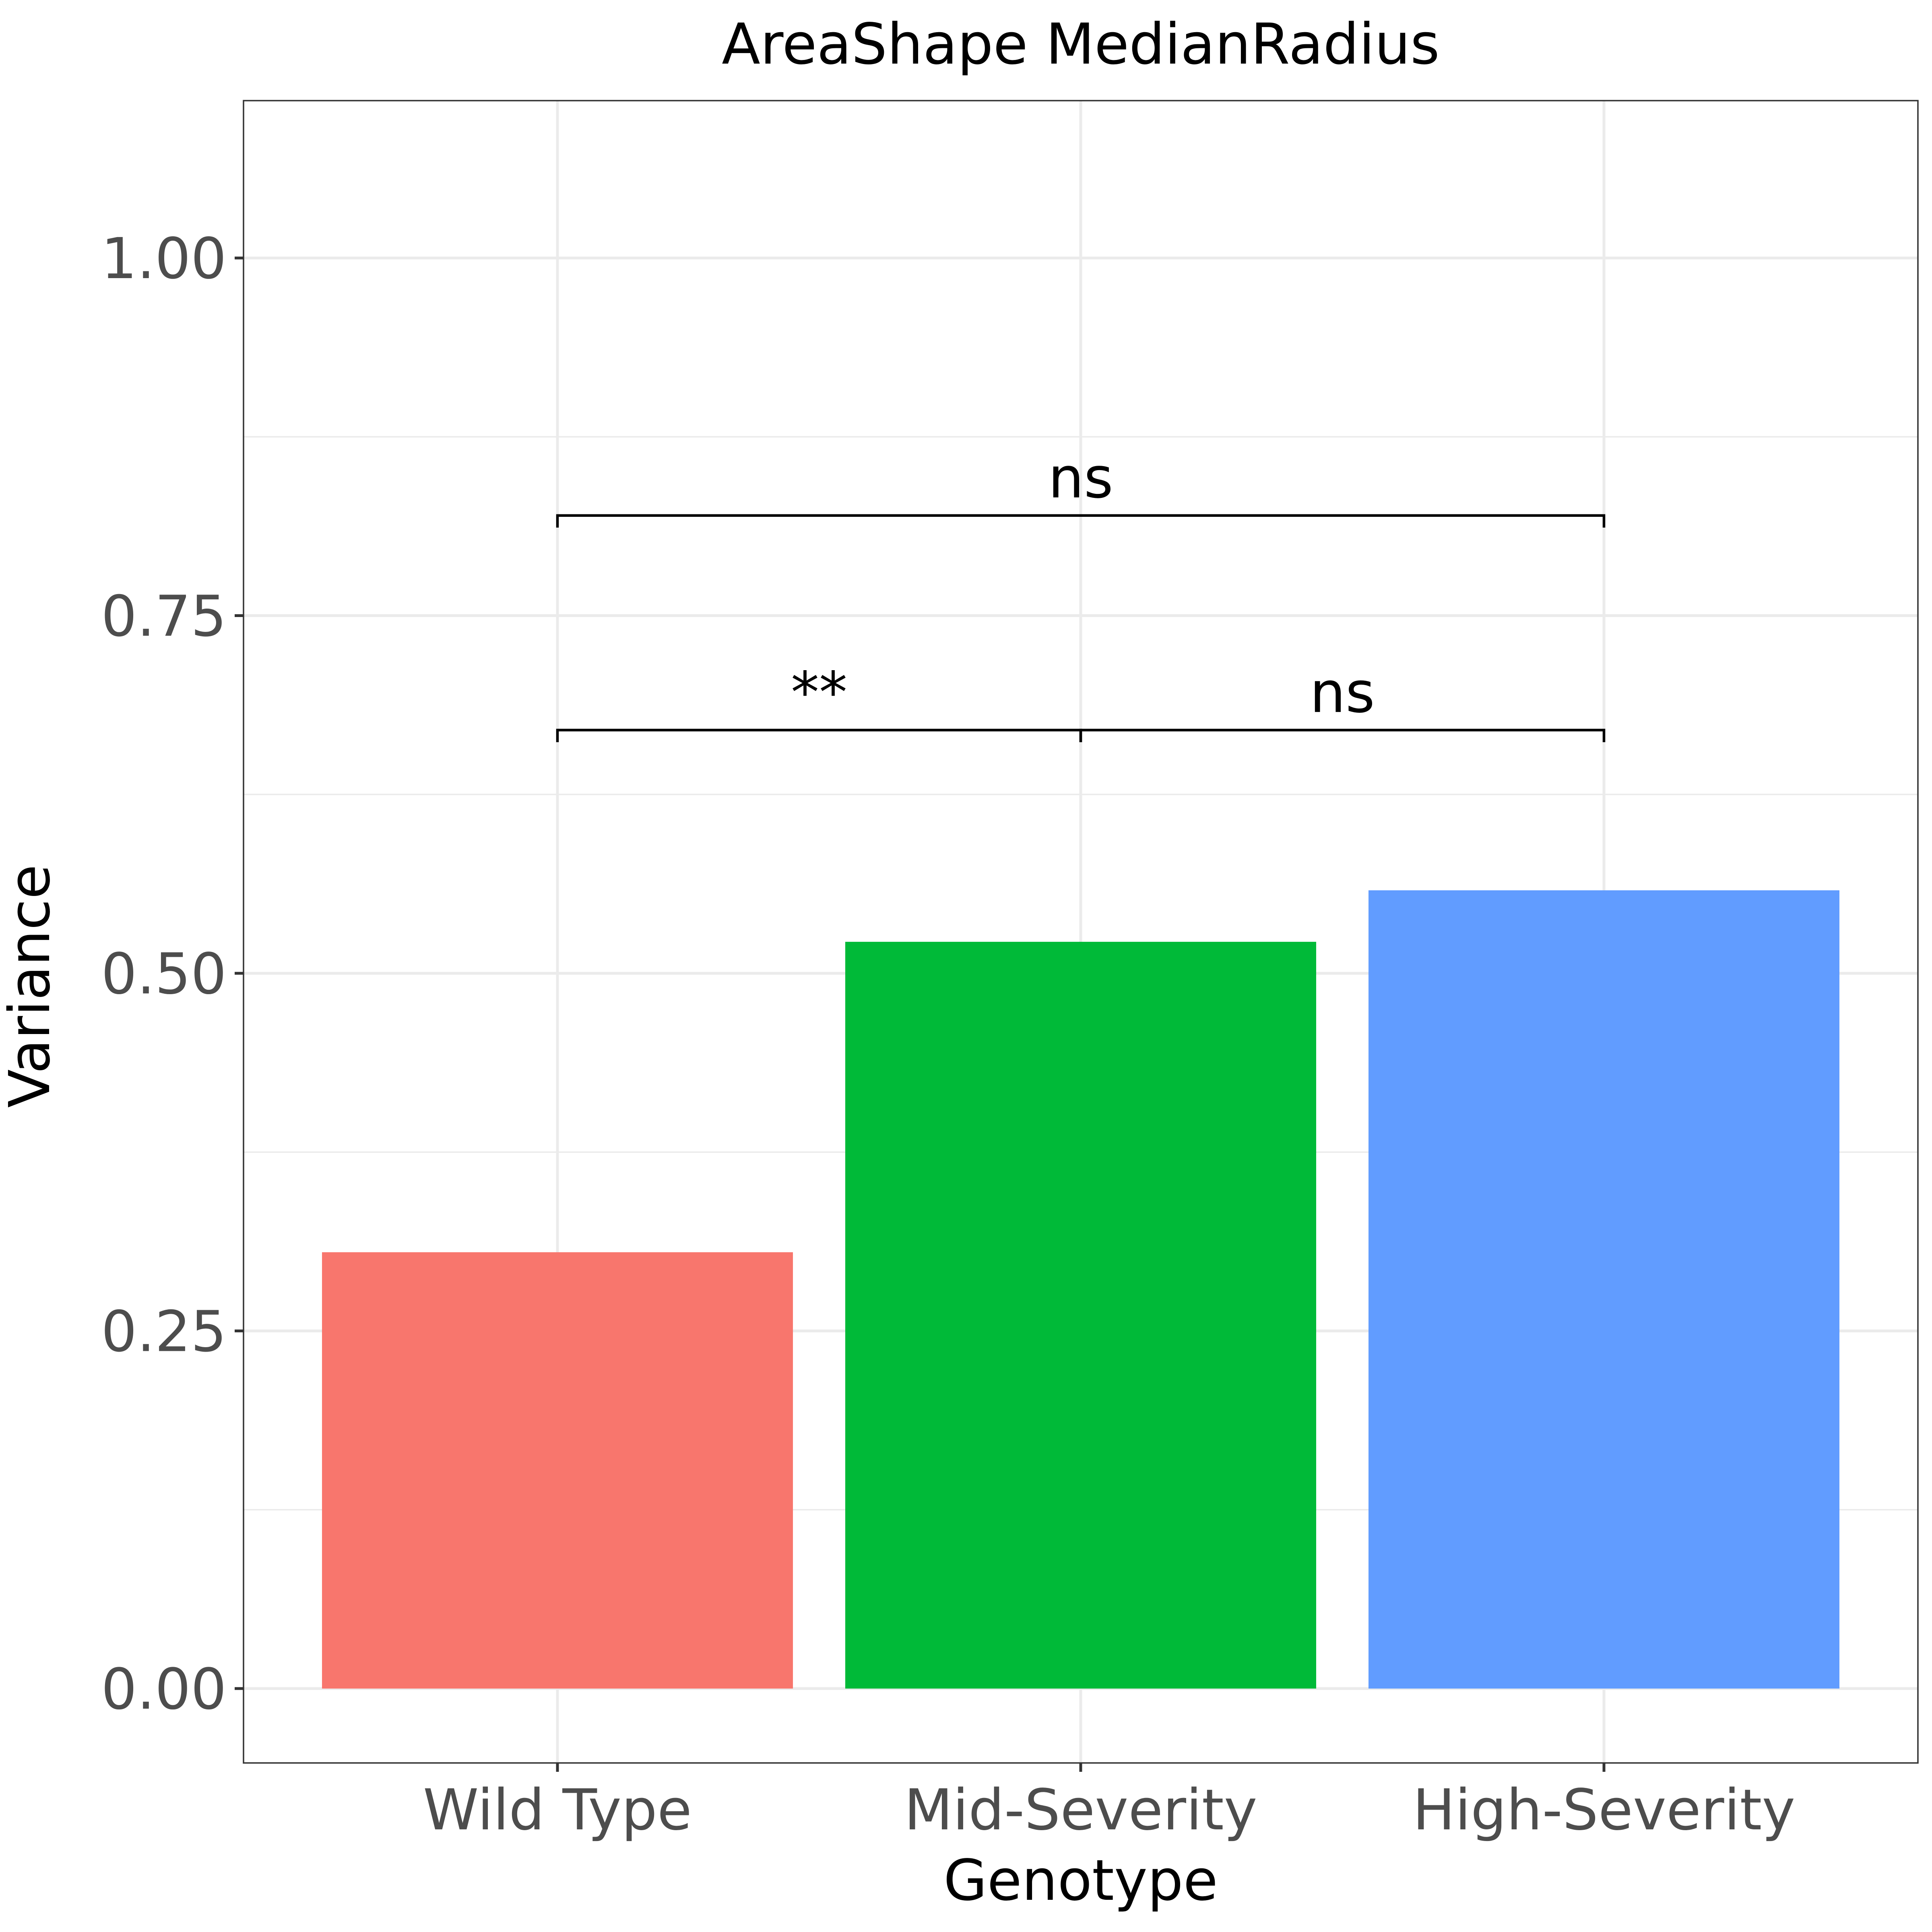 Image resolution: width=1932 pixels, height=1932 pixels. What do you see at coordinates (1081, 594) in the screenshot?
I see `significance-brackets: ** ns ns` at bounding box center [1081, 594].